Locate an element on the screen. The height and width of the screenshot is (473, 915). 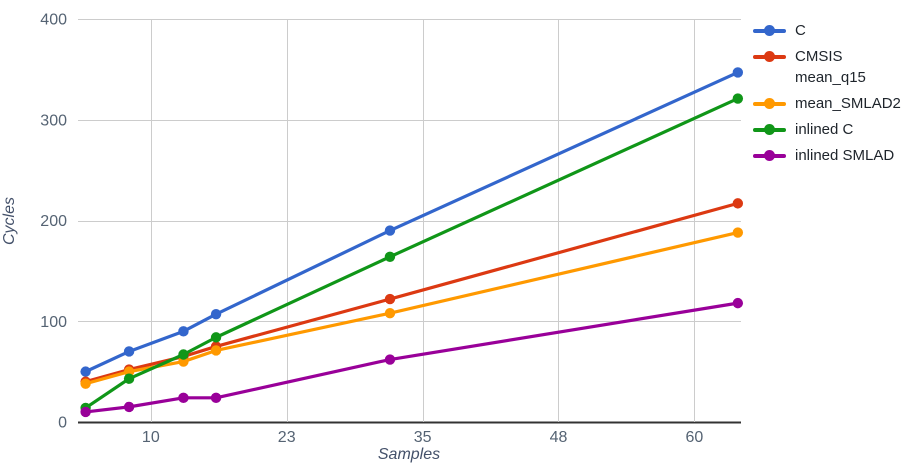
x-tick-label: 48 is located at coordinates (559, 437).